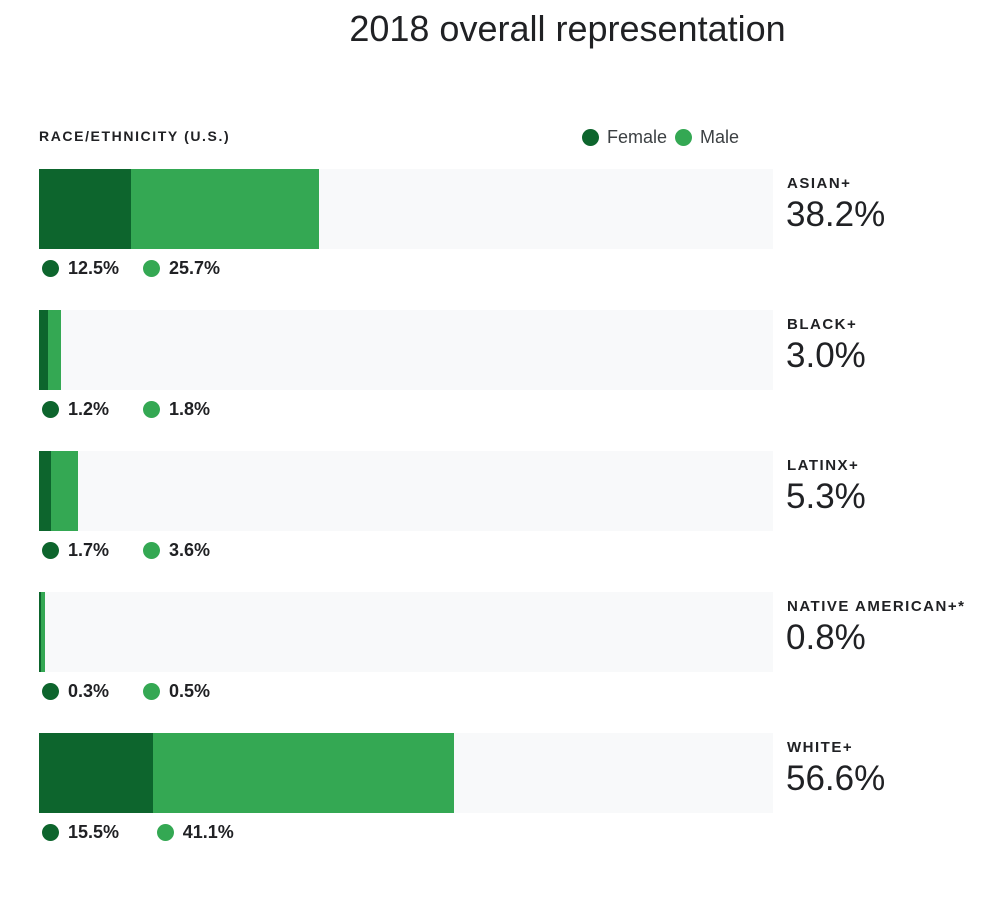 The image size is (1000, 906). Describe the element at coordinates (567, 28) in the screenshot. I see `chart-title: 2018 overall representation` at that location.